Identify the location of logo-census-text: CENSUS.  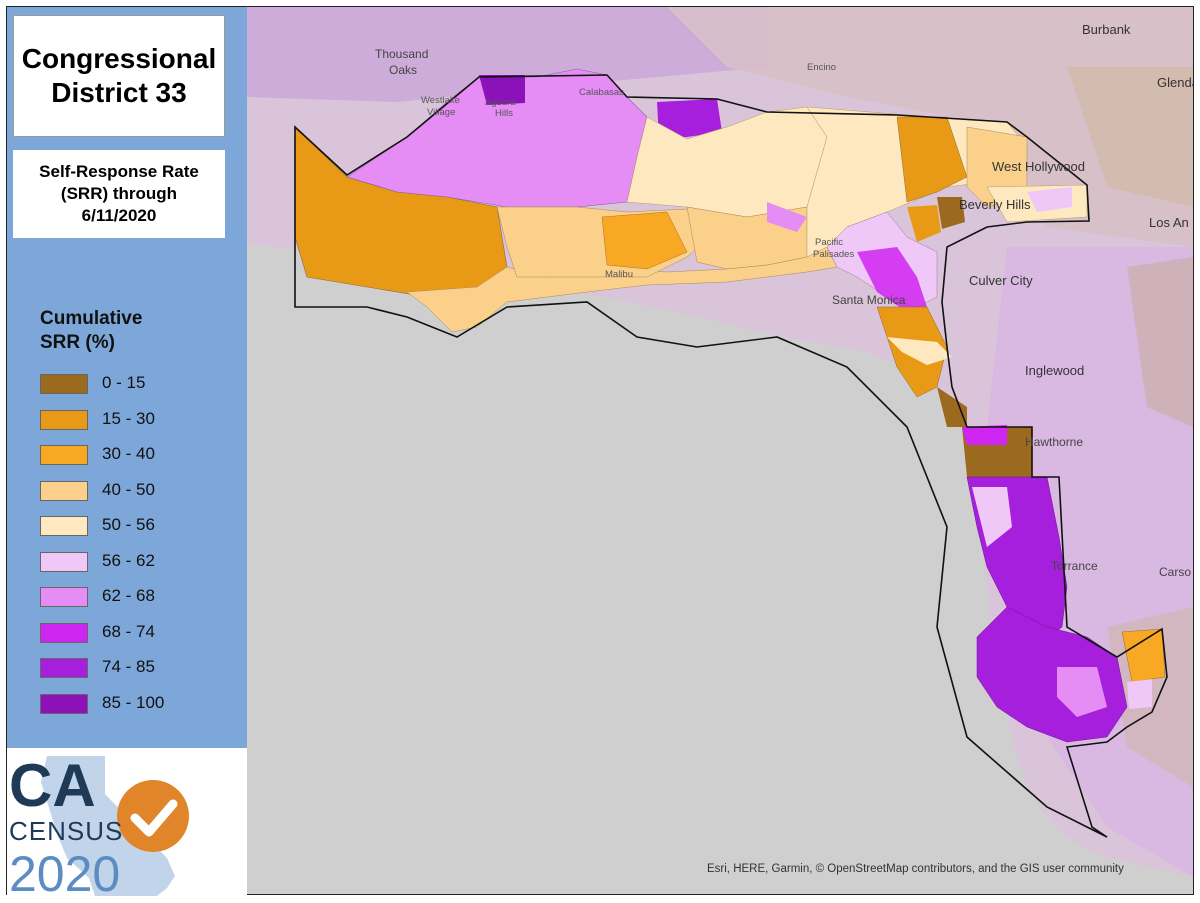
(66, 831).